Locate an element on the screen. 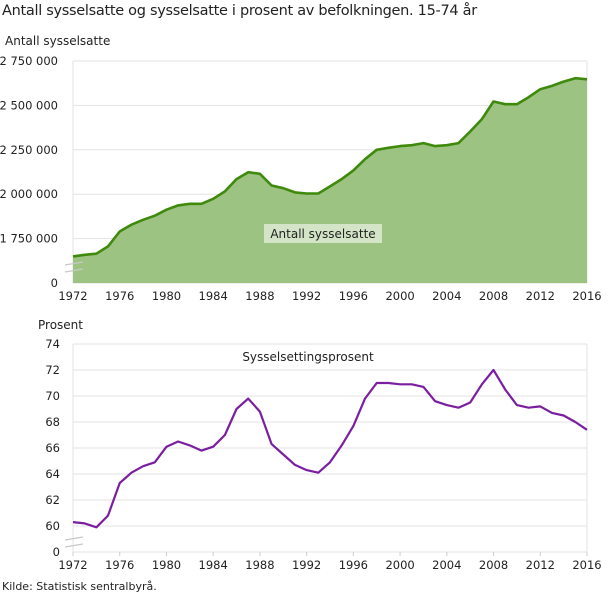 The width and height of the screenshot is (610, 599). source-note: Kilde: Statistisk sentralbyrå. is located at coordinates (79, 586).